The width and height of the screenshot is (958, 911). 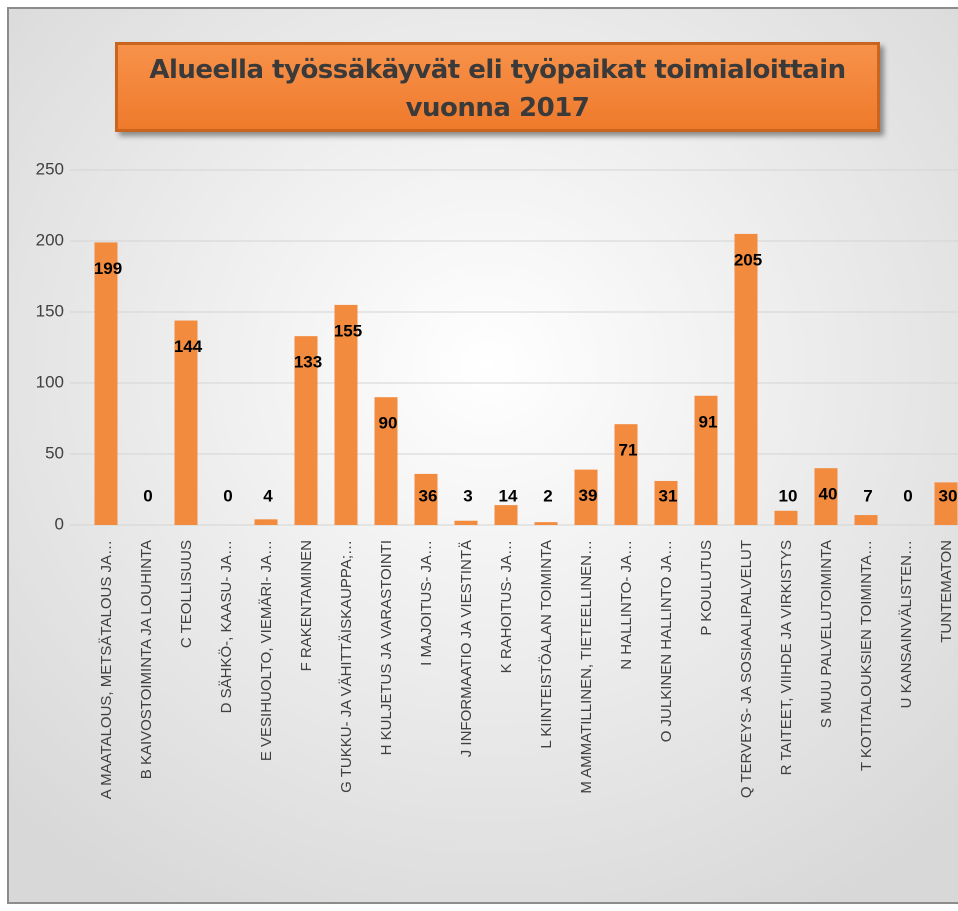 What do you see at coordinates (108, 268) in the screenshot?
I see `data-label: 199` at bounding box center [108, 268].